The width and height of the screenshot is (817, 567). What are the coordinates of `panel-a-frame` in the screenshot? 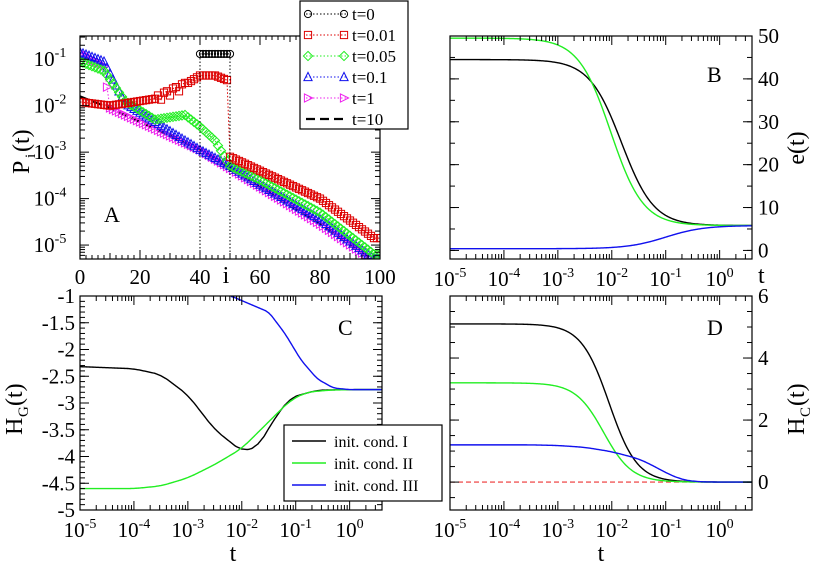 It's located at (230, 147).